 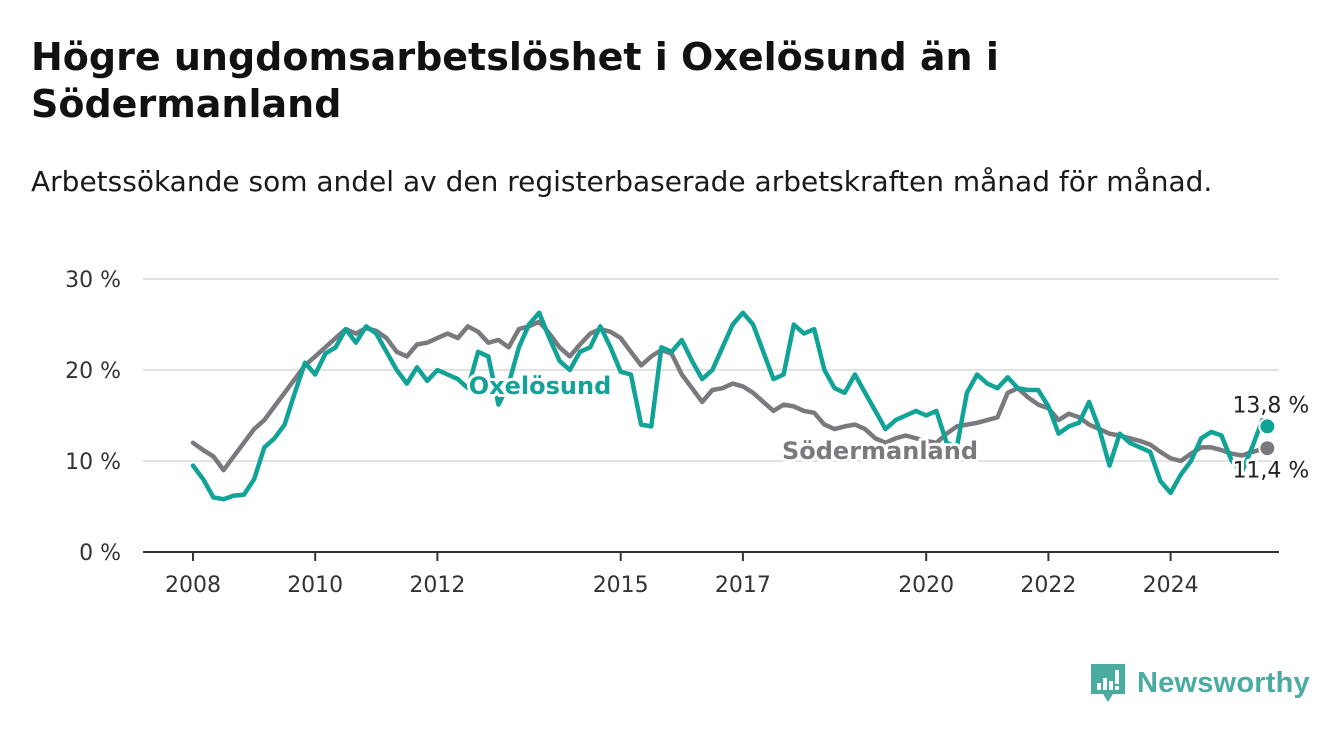 What do you see at coordinates (315, 585) in the screenshot?
I see `x-tick-label: 2010` at bounding box center [315, 585].